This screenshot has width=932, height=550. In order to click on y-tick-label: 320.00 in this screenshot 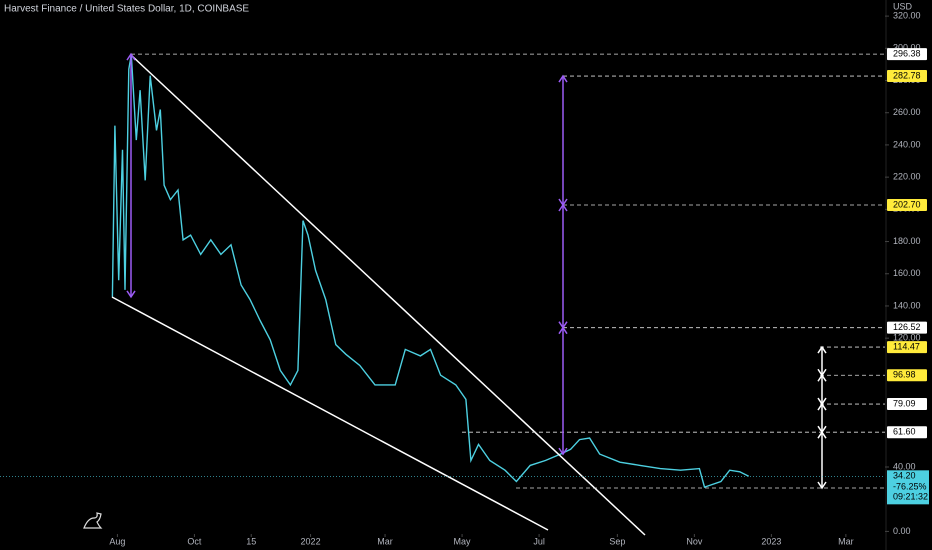, I will do `click(907, 15)`.